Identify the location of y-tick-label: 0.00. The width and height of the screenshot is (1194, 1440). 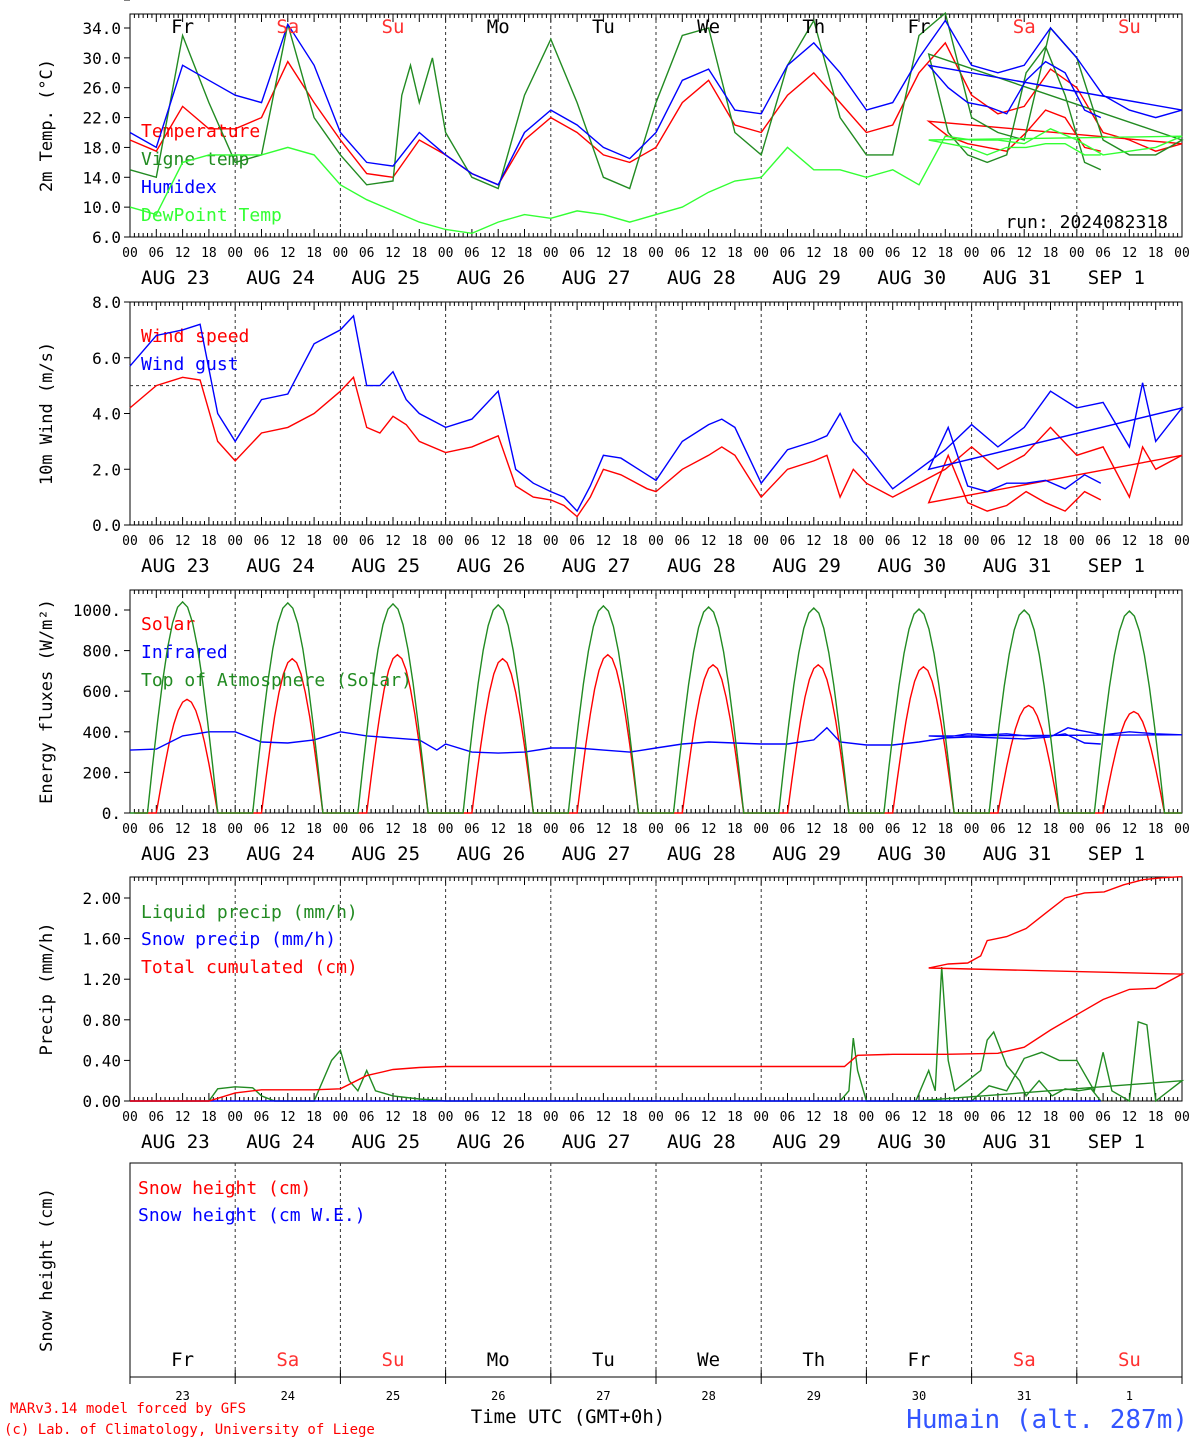
(101, 2).